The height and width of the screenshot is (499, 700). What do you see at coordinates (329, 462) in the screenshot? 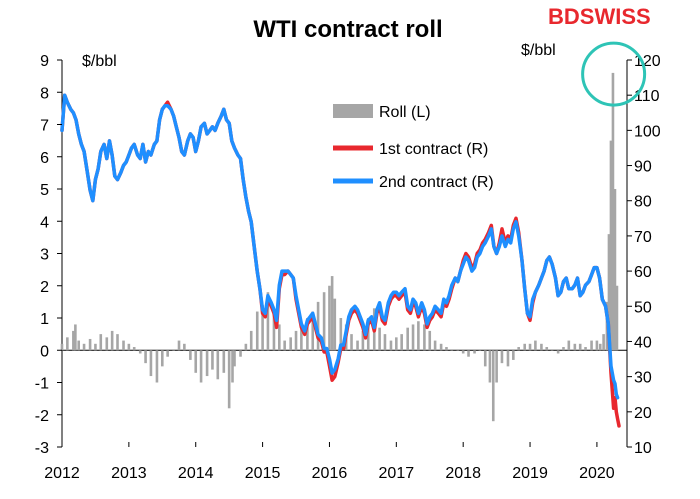
I see `x-axis: 2012 2013 2014 2015 2016 2017 2018 2019 2020` at bounding box center [329, 462].